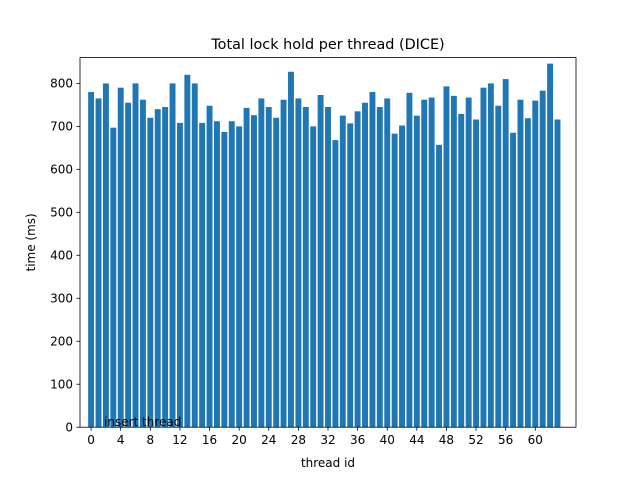 Image resolution: width=640 pixels, height=480 pixels. I want to click on y-axis-ticks: 0 100 200 300 400 500 600 700 800, so click(65, 256).